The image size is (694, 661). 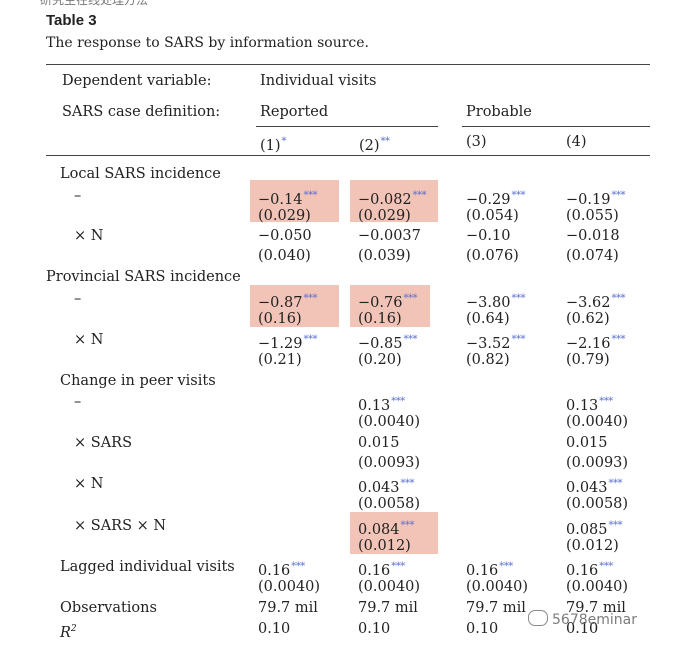 I want to click on col-header-3: (3), so click(x=476, y=142).